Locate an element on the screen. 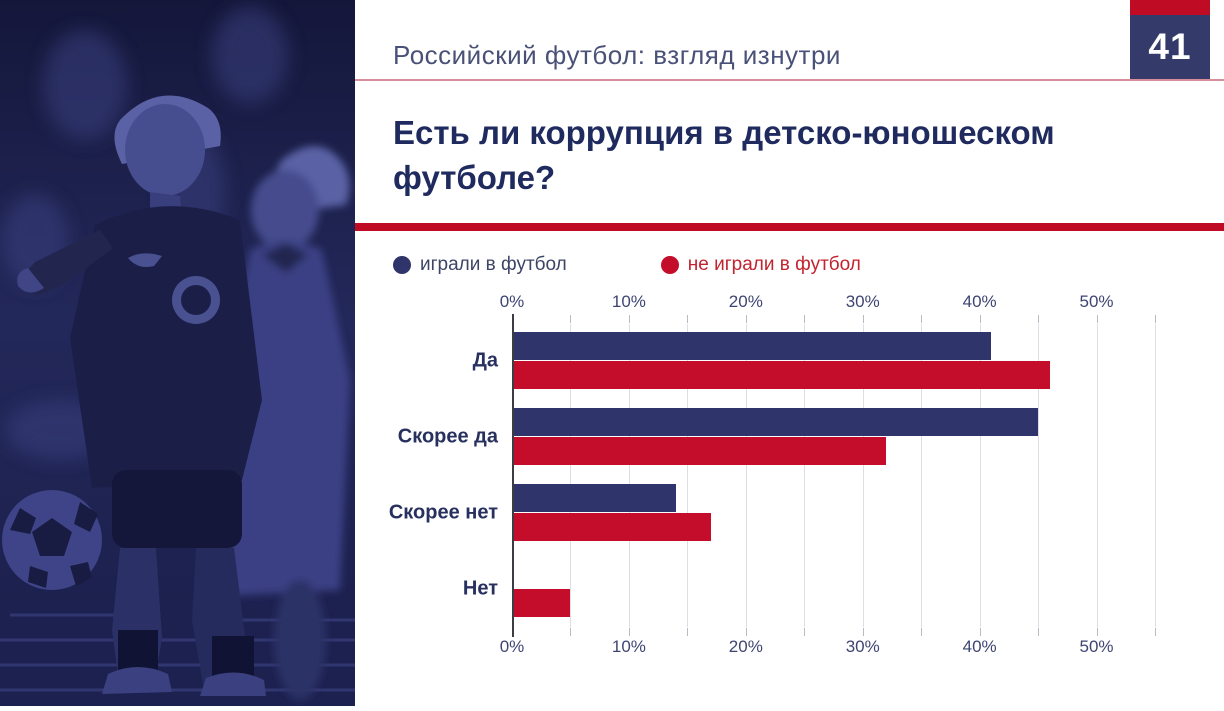  x-axis-ticks-bottom is located at coordinates (834, 632).